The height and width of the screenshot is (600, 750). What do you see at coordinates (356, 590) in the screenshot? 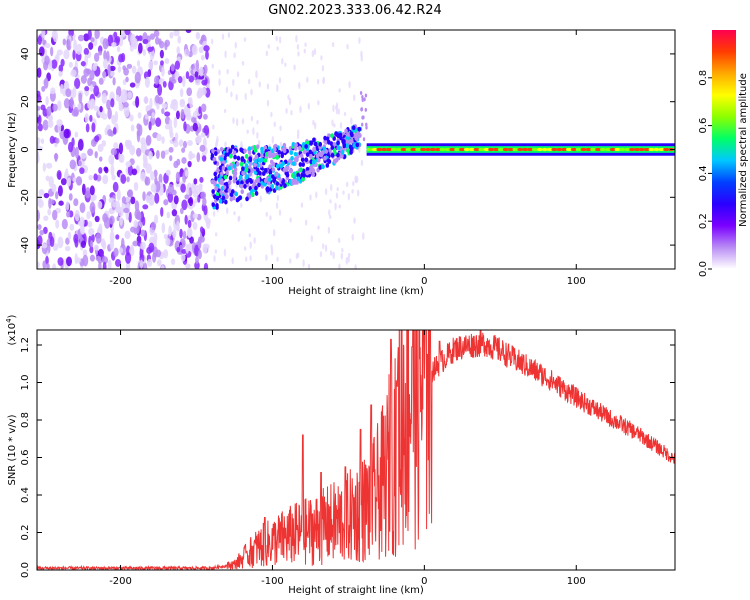
I see `snr-x-label: Height of straight line (km)` at bounding box center [356, 590].